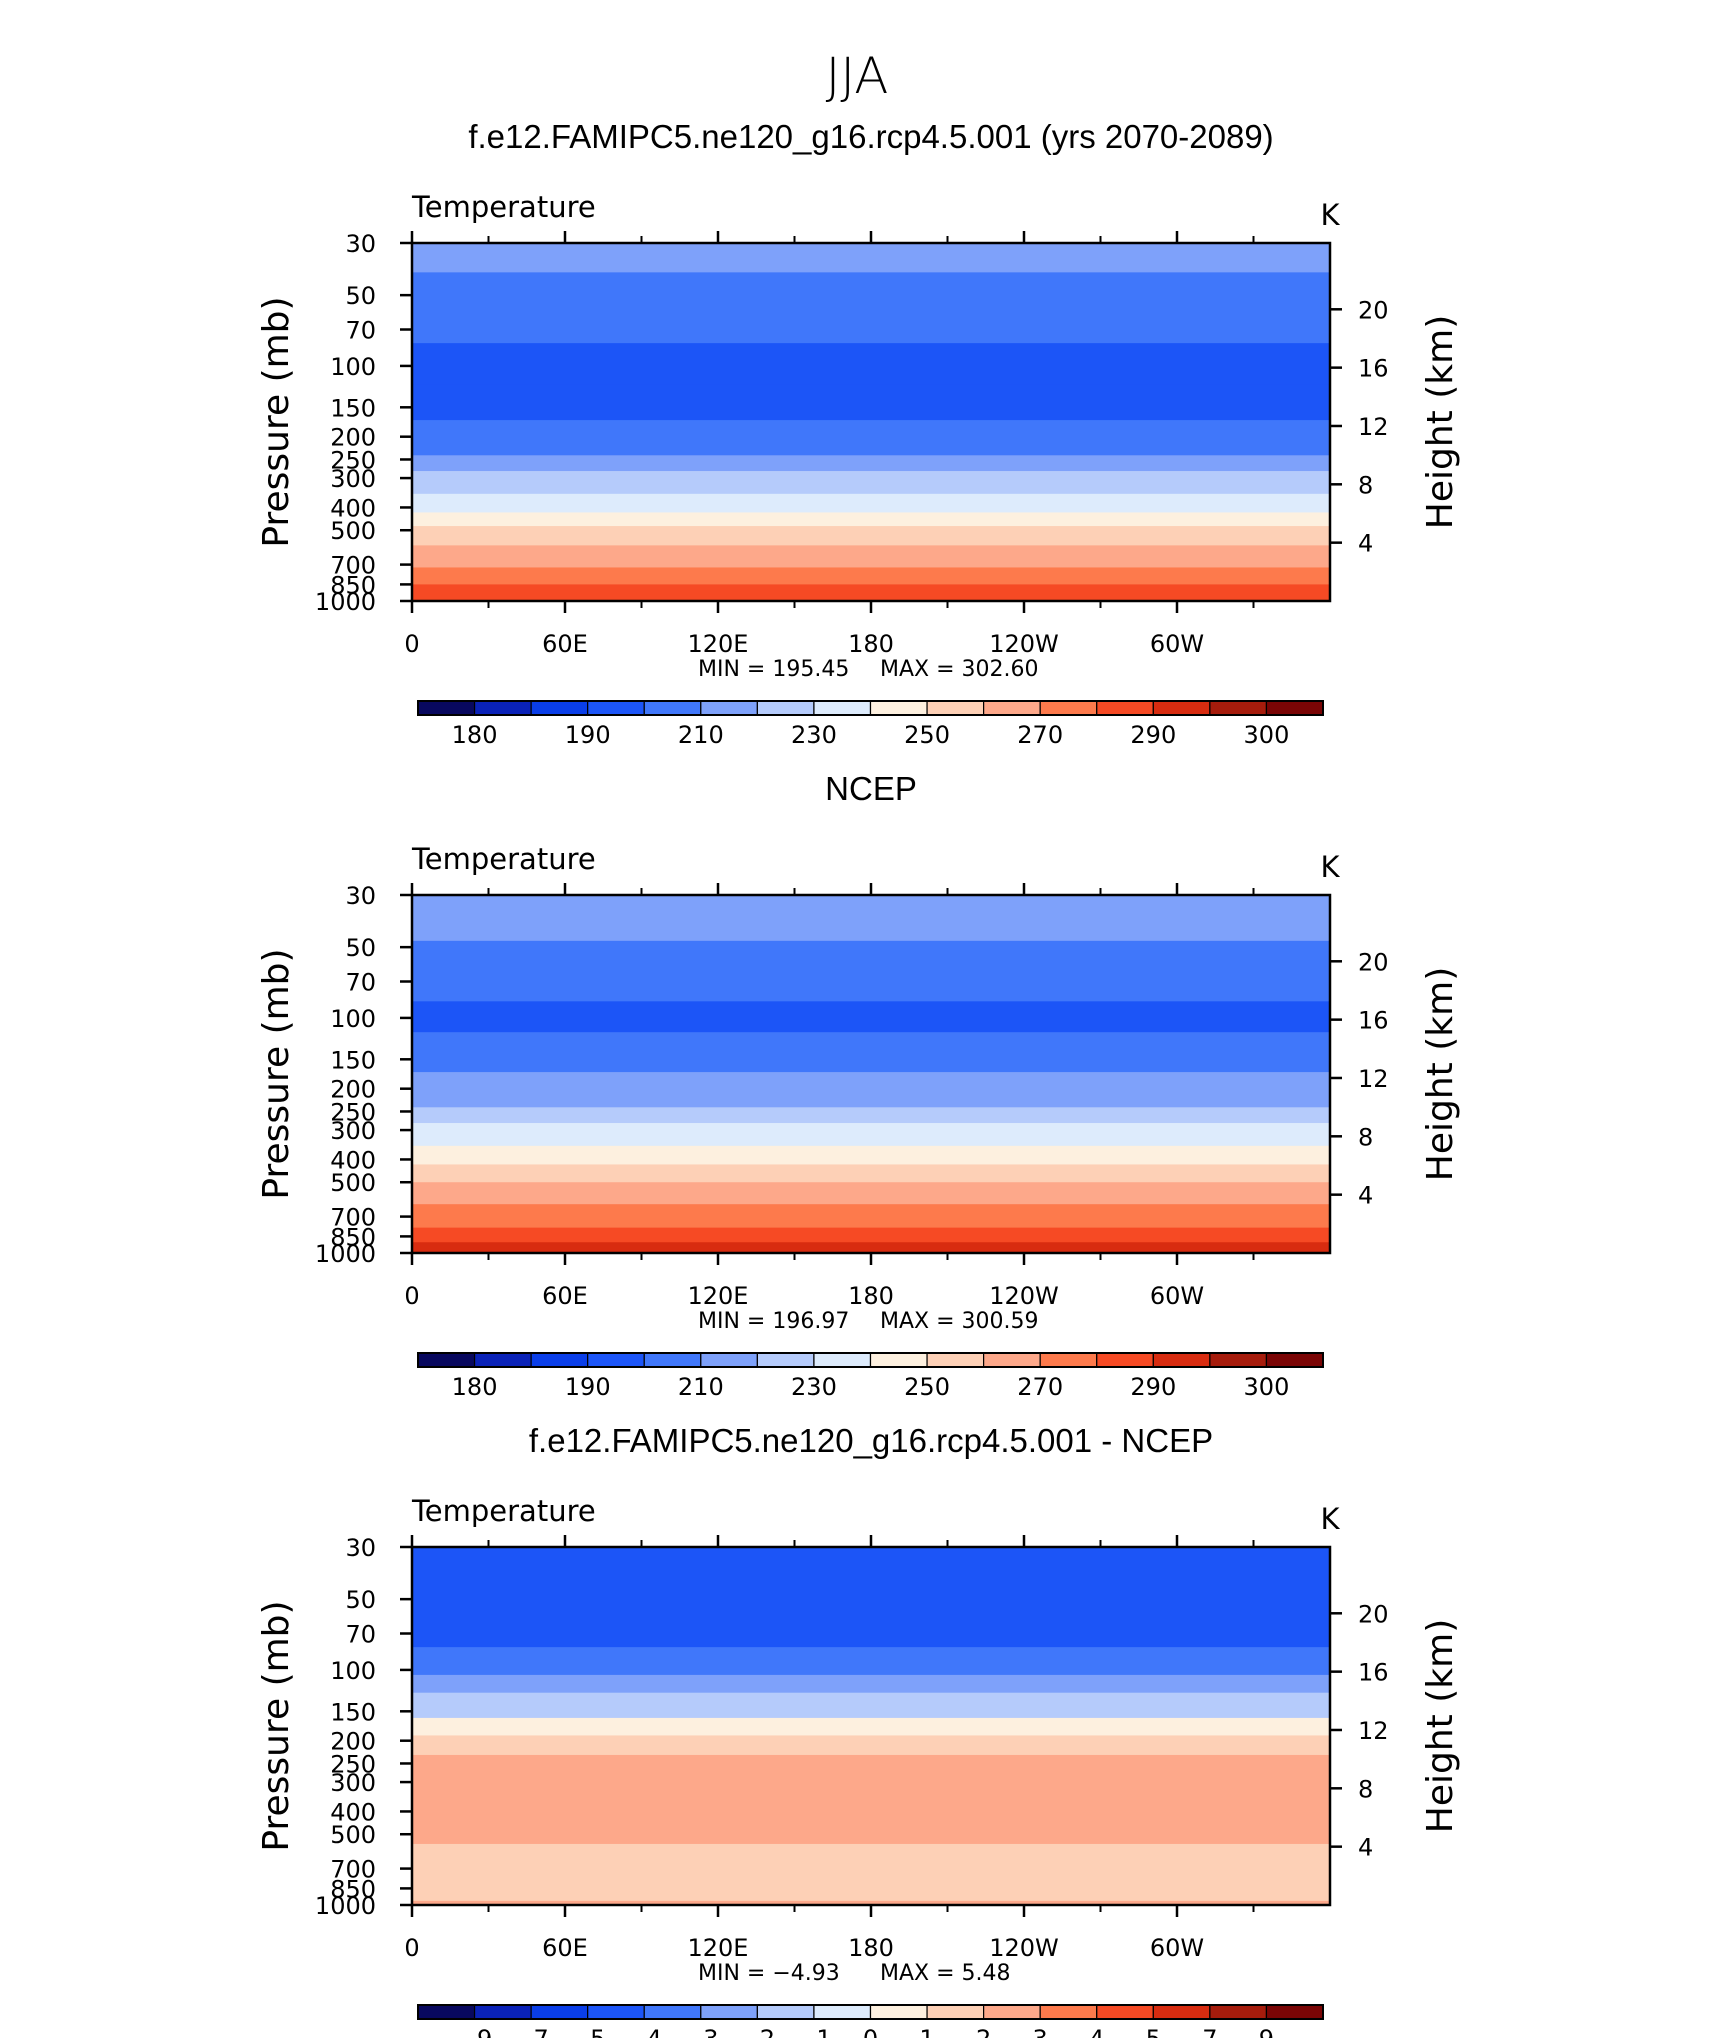  Describe the element at coordinates (276, 1073) in the screenshot. I see `y-axis-label: Pressure (mb)` at that location.